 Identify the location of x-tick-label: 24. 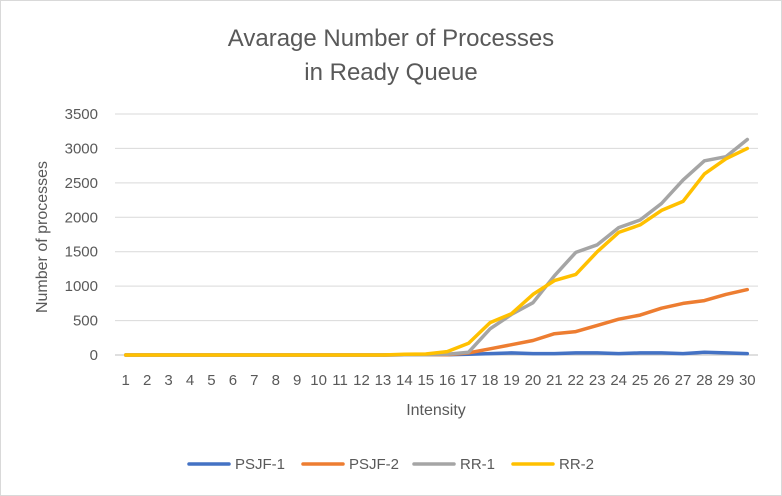
(618, 380).